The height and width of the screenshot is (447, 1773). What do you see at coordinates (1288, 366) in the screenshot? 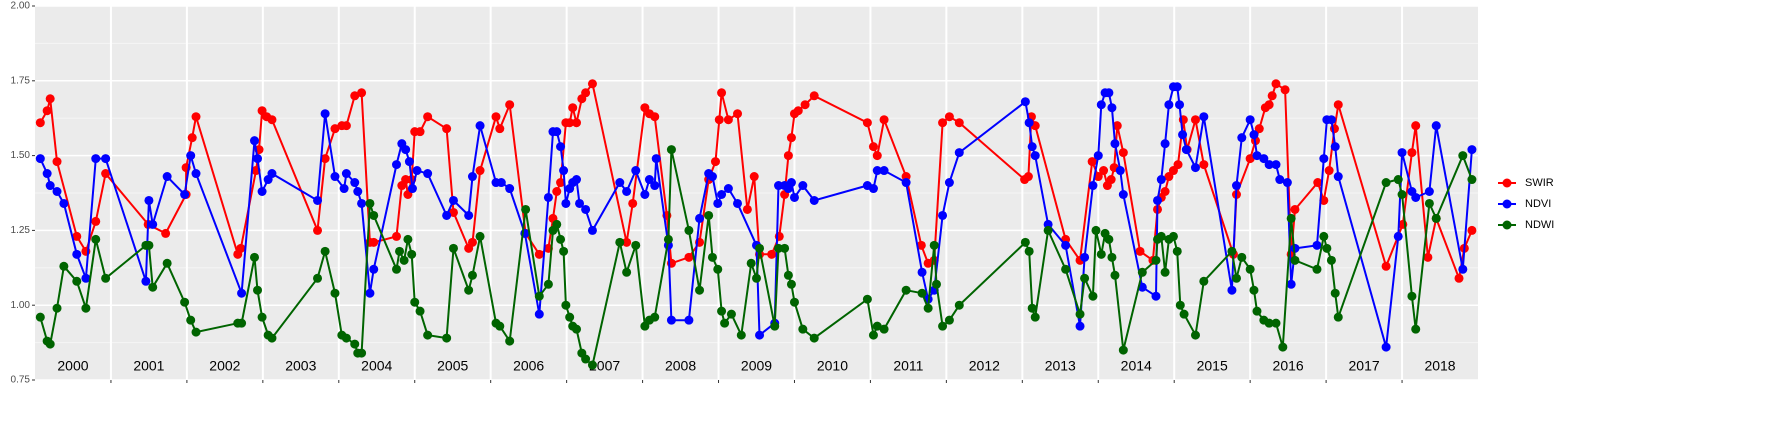
I see `year-label: 2016` at bounding box center [1288, 366].